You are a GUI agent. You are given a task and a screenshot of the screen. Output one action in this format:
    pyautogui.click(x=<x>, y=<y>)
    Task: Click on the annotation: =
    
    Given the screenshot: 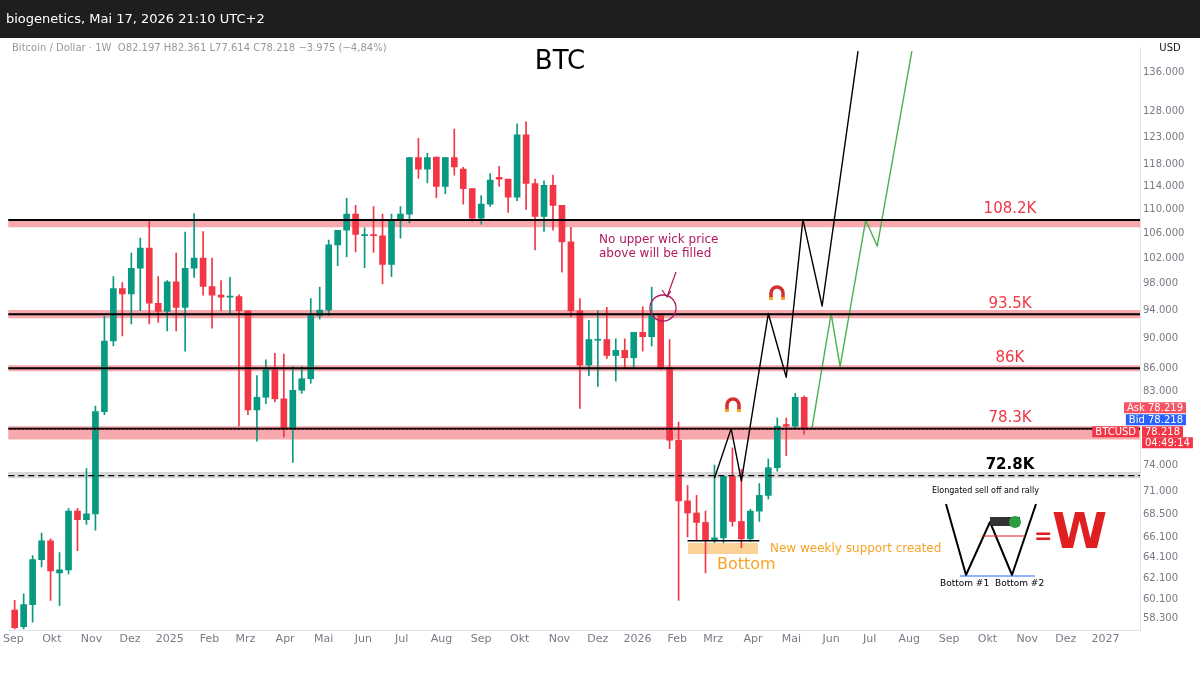 What is the action you would take?
    pyautogui.click(x=1043, y=535)
    